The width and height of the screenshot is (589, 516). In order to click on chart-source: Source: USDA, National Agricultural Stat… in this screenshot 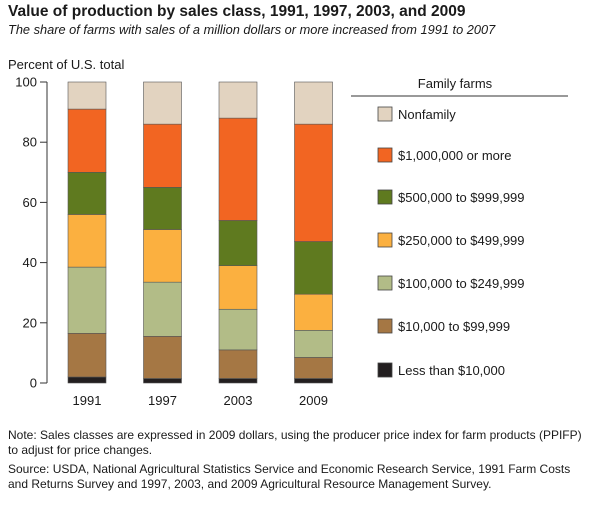, I will do `click(289, 476)`.